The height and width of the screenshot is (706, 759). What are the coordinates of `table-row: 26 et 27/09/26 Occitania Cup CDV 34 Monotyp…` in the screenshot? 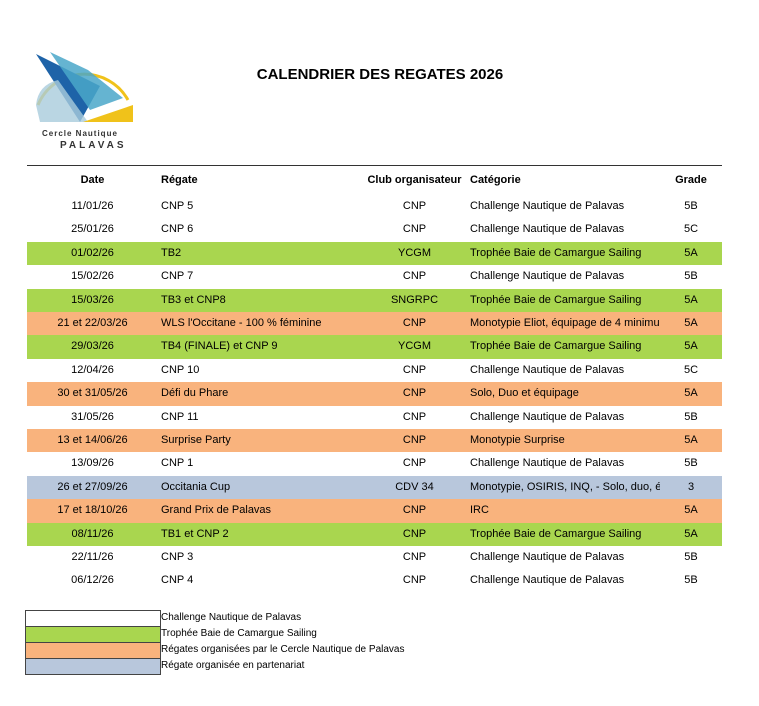 It's located at (374, 487).